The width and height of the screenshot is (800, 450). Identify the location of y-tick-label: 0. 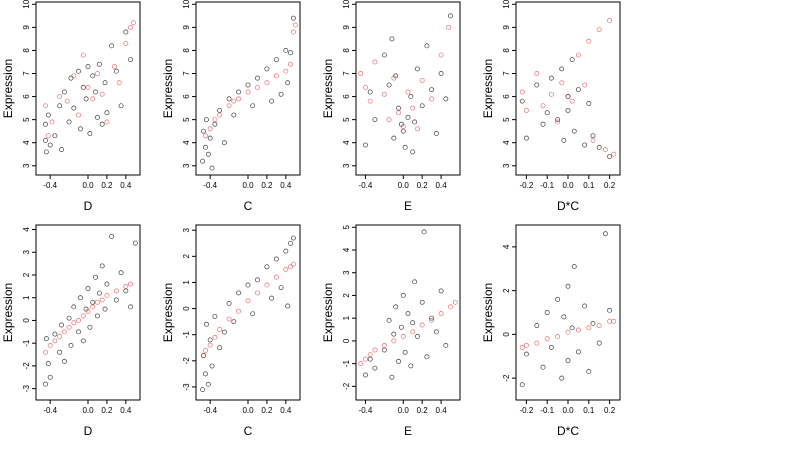
(26, 320).